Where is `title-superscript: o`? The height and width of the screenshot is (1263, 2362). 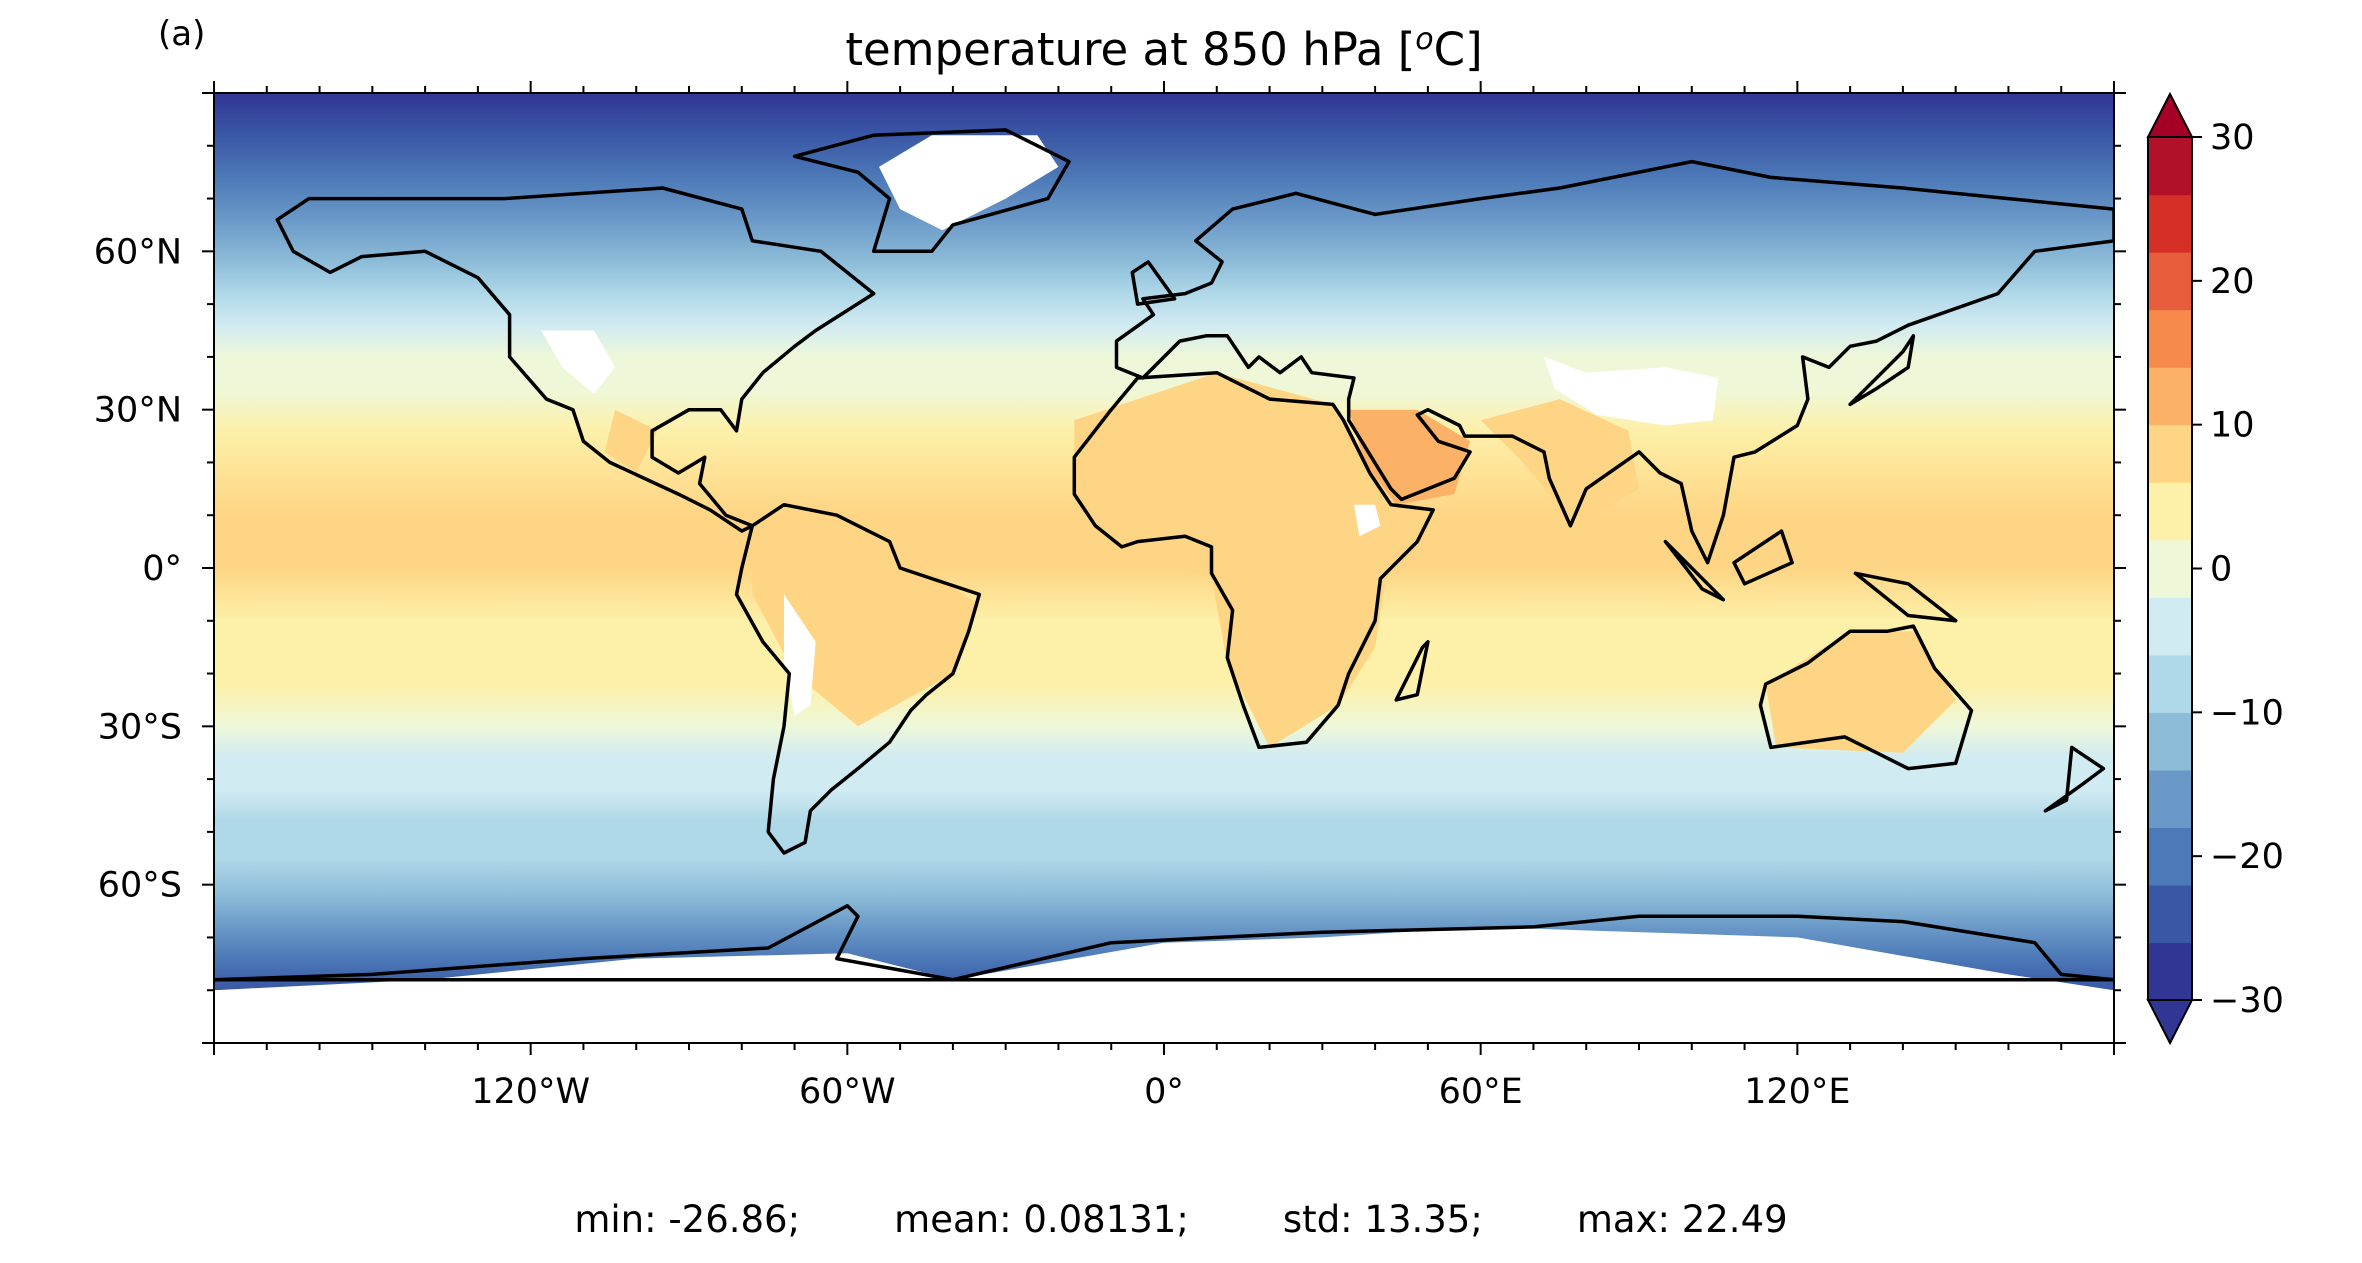
title-superscript: o is located at coordinates (1424, 39).